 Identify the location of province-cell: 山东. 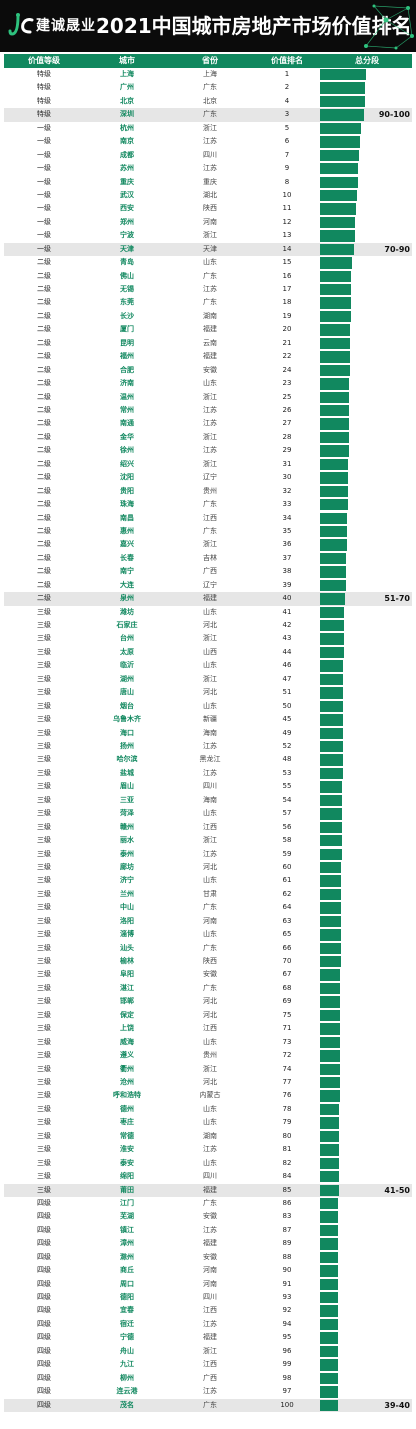
(210, 665).